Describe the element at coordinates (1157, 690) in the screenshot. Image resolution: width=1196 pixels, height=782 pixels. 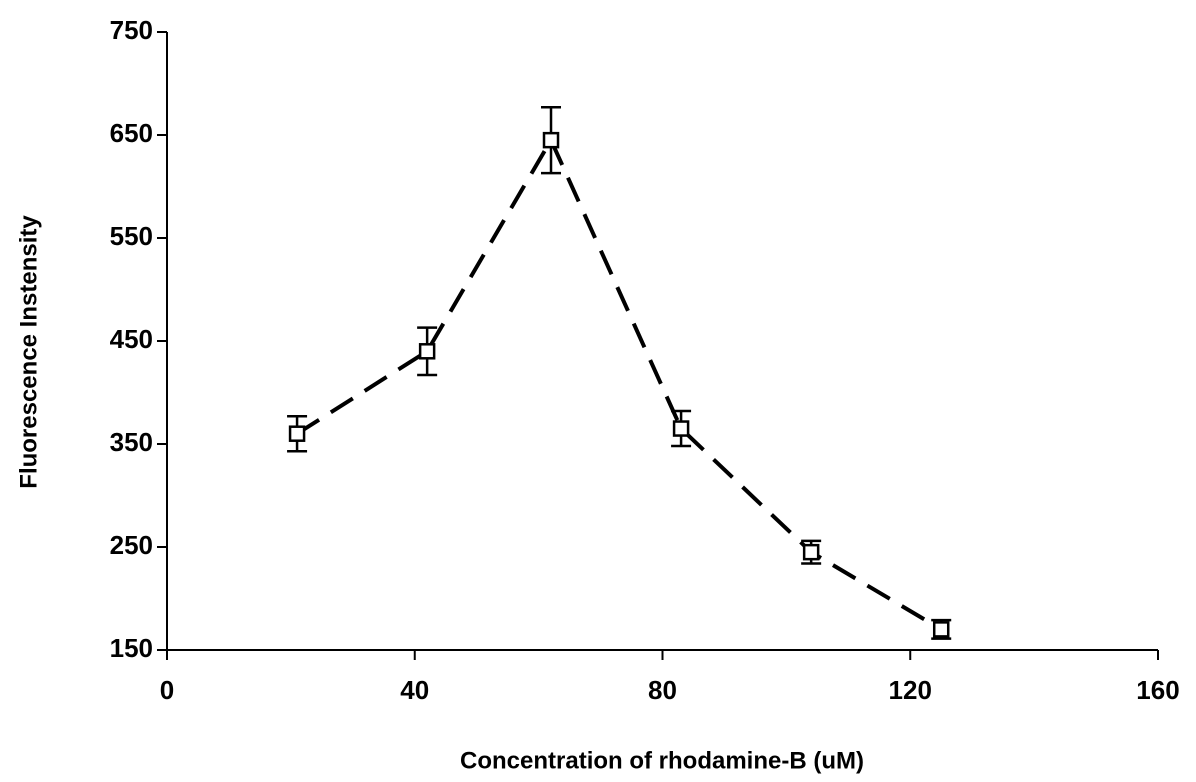
I see `x-tick-label: 160` at that location.